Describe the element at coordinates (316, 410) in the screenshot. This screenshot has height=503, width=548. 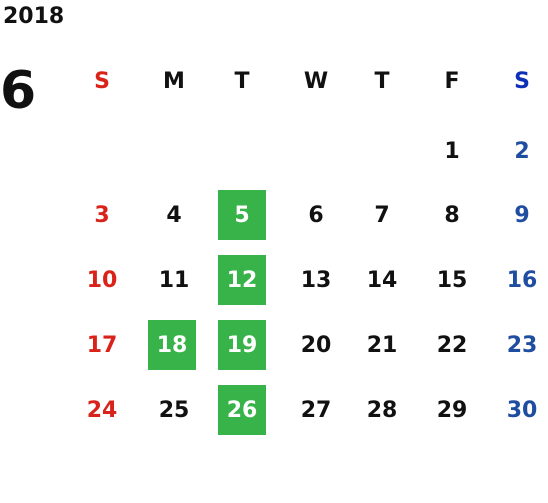
I see `calendar-day: 27` at that location.